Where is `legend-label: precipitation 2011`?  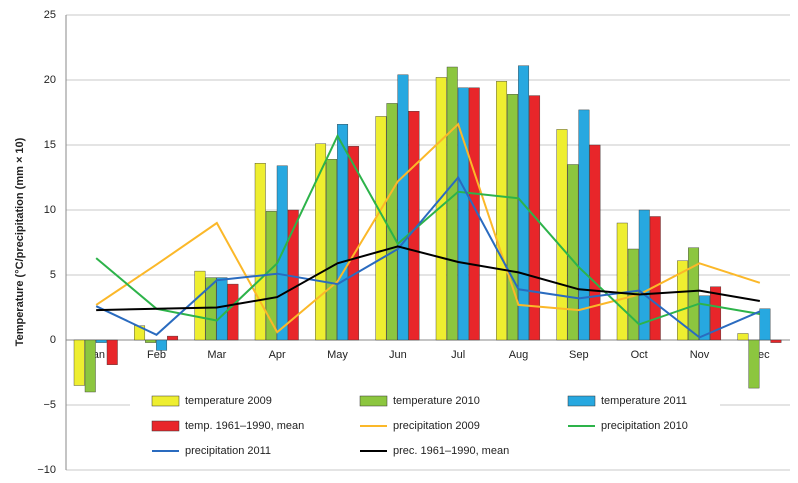 legend-label: precipitation 2011 is located at coordinates (228, 451).